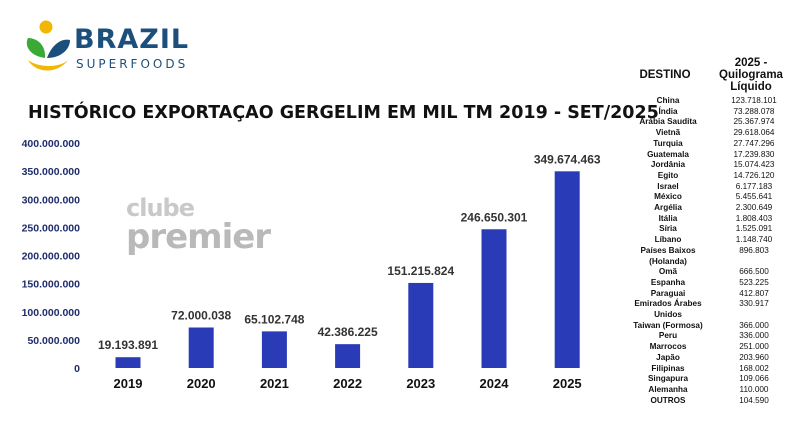  Describe the element at coordinates (132, 64) in the screenshot. I see `brand-tagline: SUPERFOODS` at that location.